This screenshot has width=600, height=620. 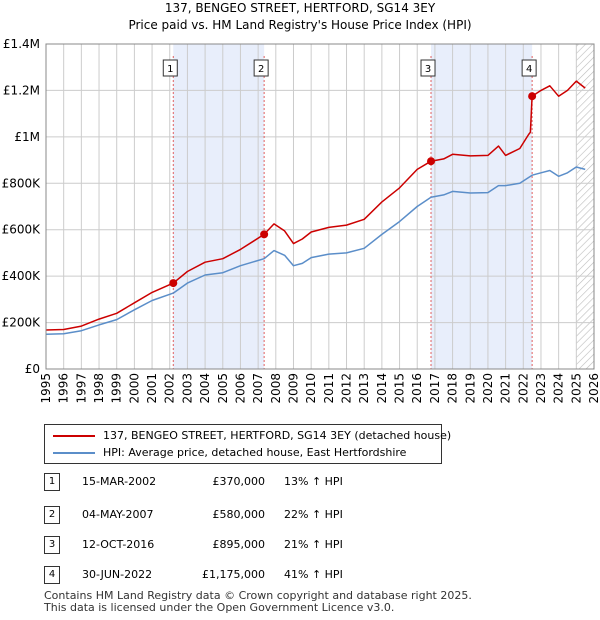 I want to click on x-tick-label: 1995, so click(x=46, y=388).